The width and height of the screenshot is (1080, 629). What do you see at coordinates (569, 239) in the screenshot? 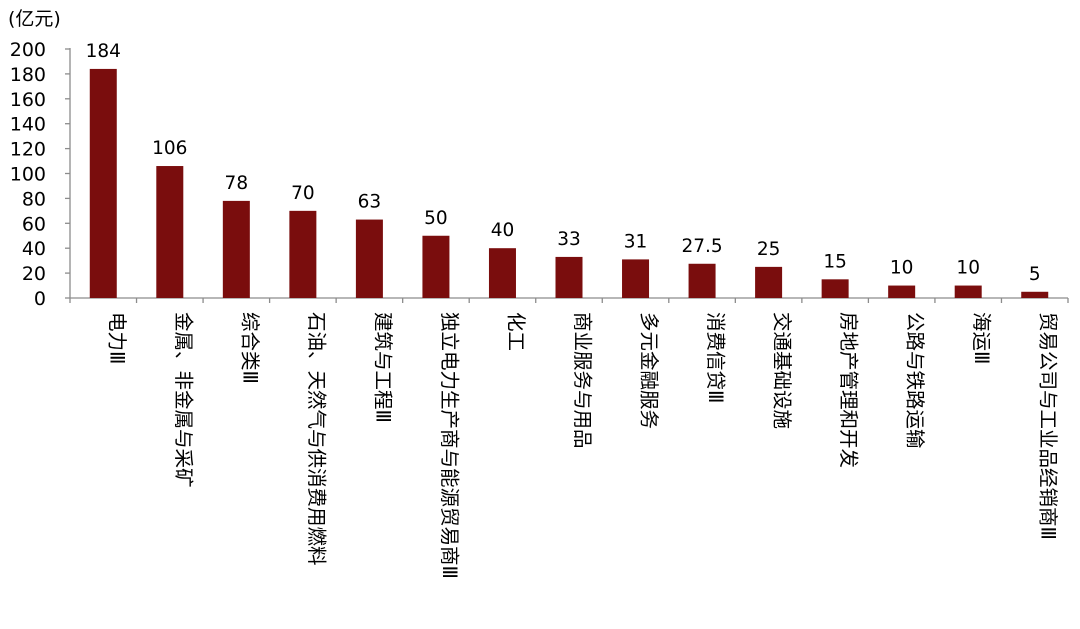
I see `data-label: 33` at bounding box center [569, 239].